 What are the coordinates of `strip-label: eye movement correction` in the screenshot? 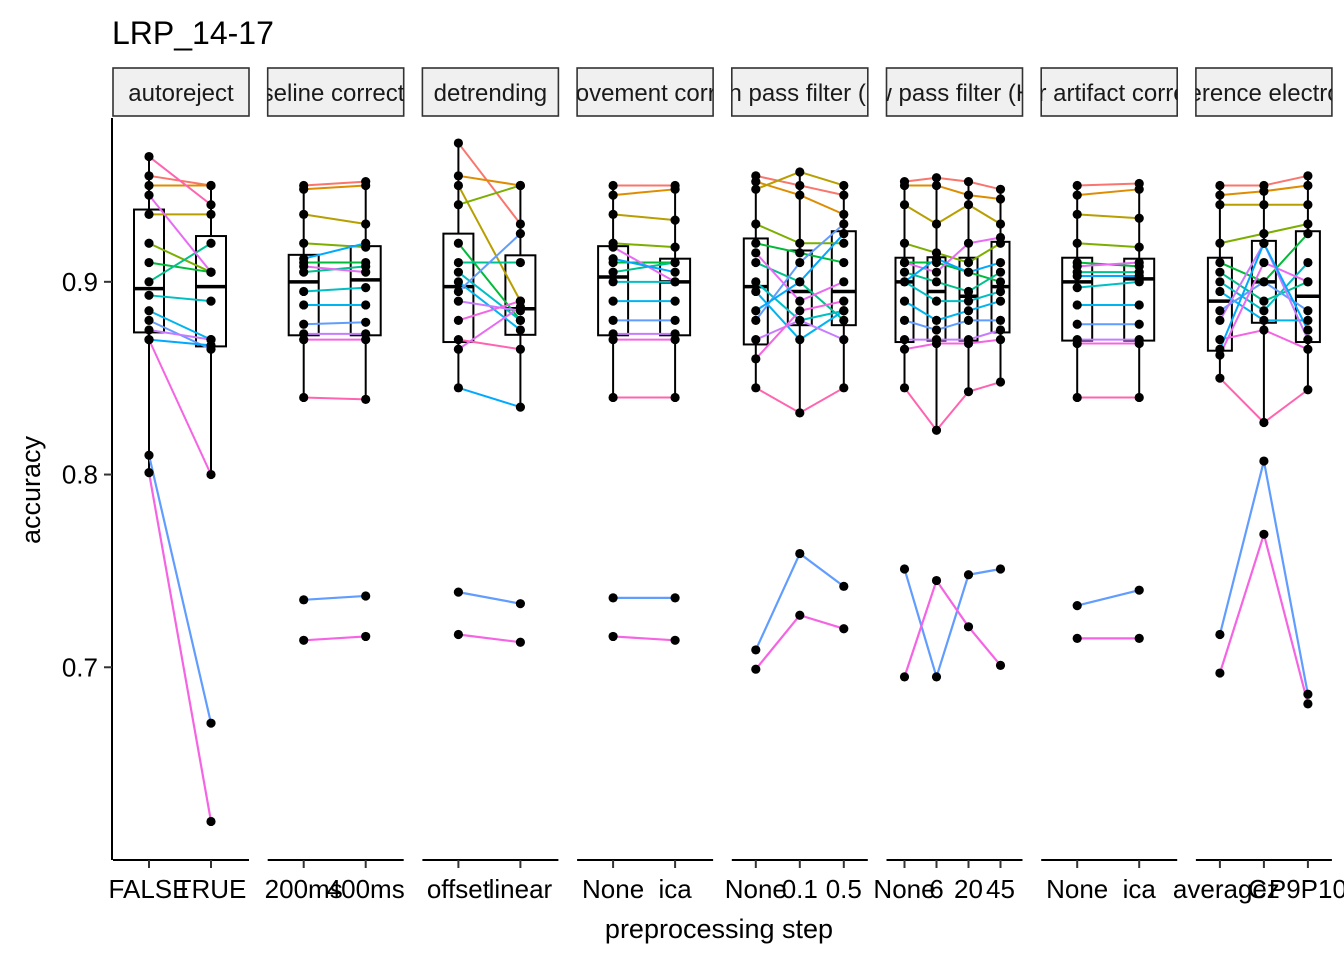 It's located at (644, 93).